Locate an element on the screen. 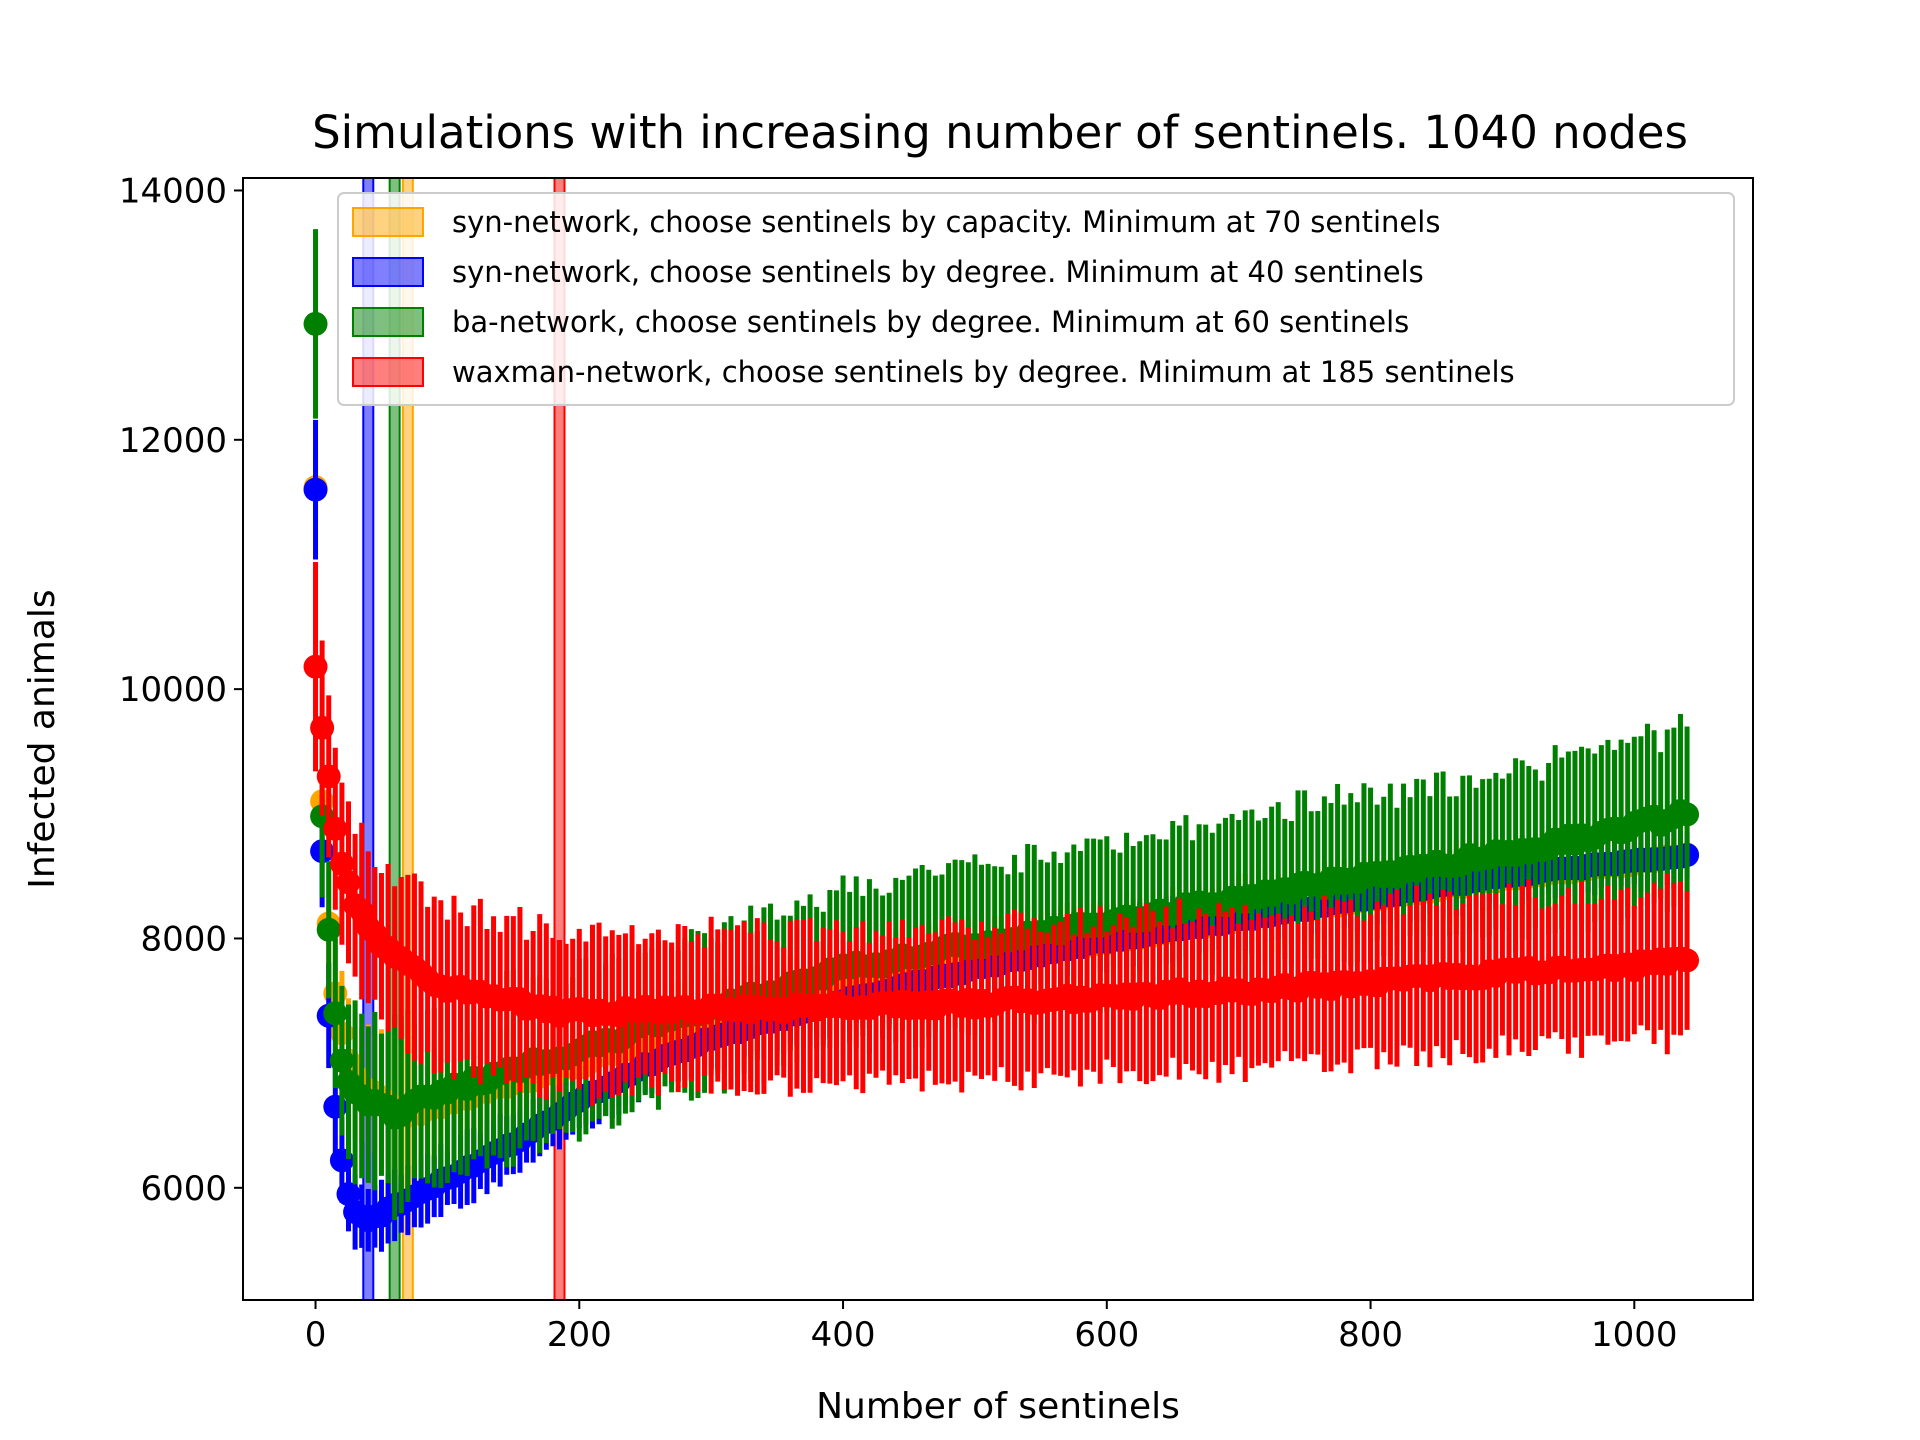 Image resolution: width=1920 pixels, height=1440 pixels. x-tick-label: 800 is located at coordinates (1370, 1335).